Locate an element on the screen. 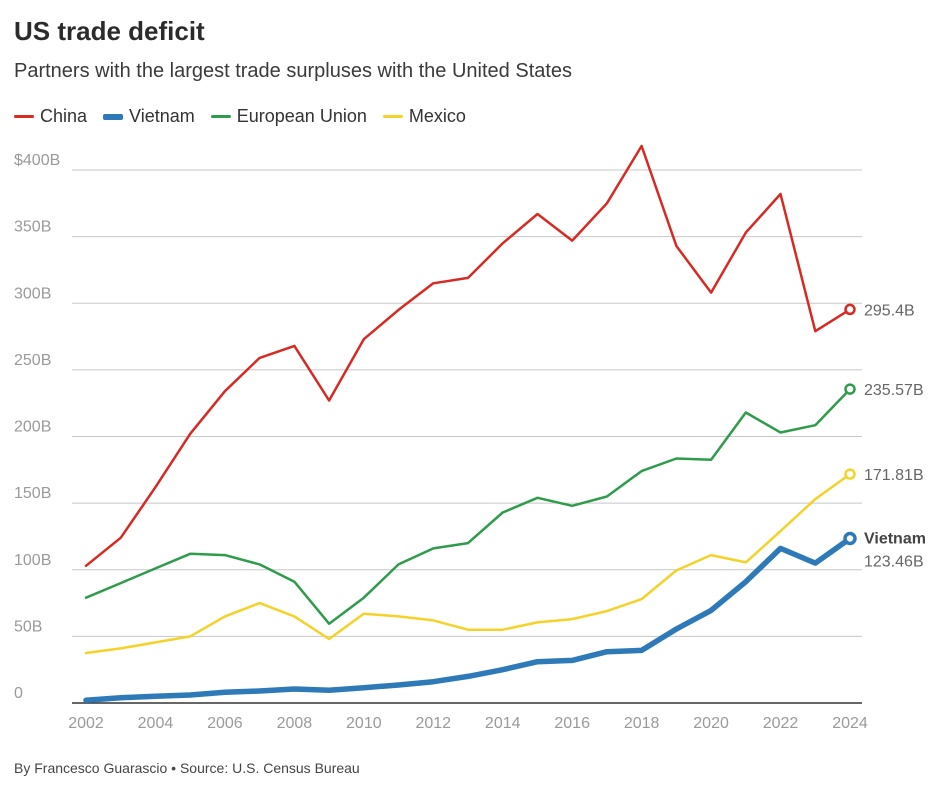  x-tick-label: 2012 is located at coordinates (433, 723).